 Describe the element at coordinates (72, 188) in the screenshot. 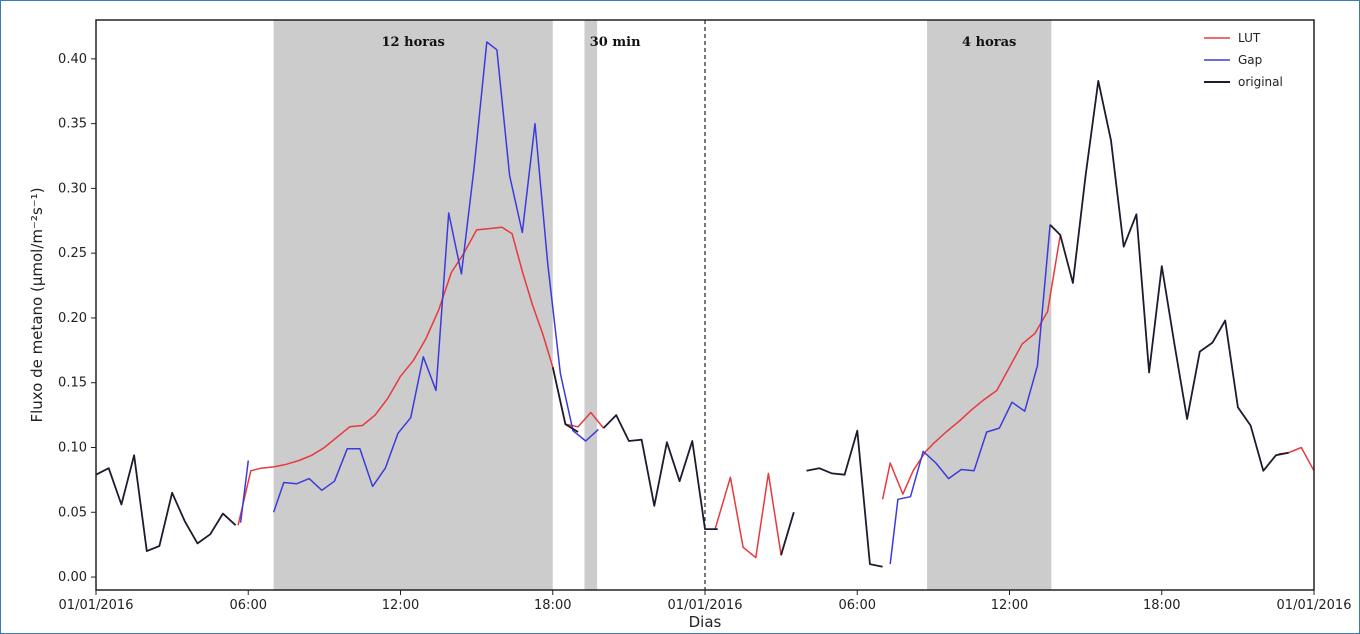

I see `y-tick-label-6: 0.30` at that location.